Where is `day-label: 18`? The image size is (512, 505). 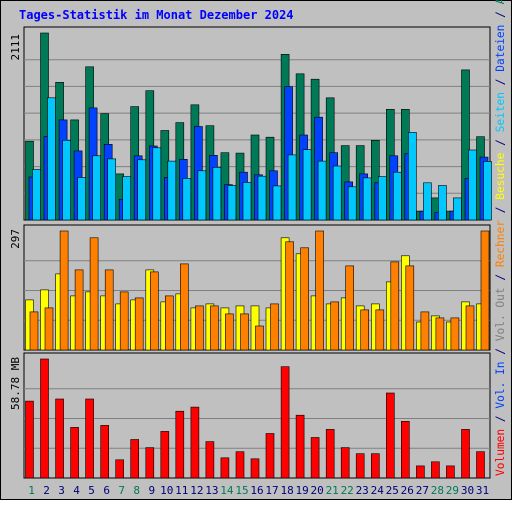
day-label: 18 is located at coordinates (286, 490).